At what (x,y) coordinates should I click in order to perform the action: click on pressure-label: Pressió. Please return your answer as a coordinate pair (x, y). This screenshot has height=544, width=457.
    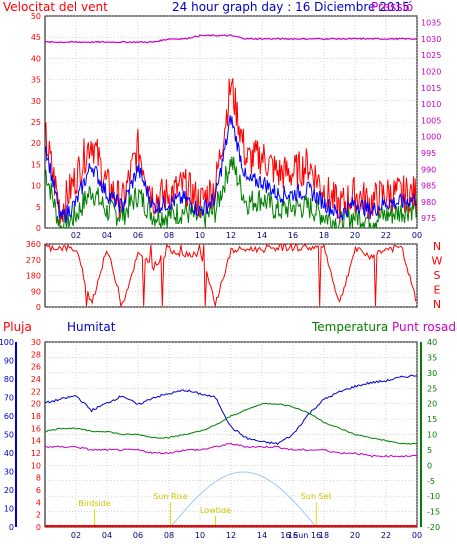
    Looking at the image, I should click on (392, 7).